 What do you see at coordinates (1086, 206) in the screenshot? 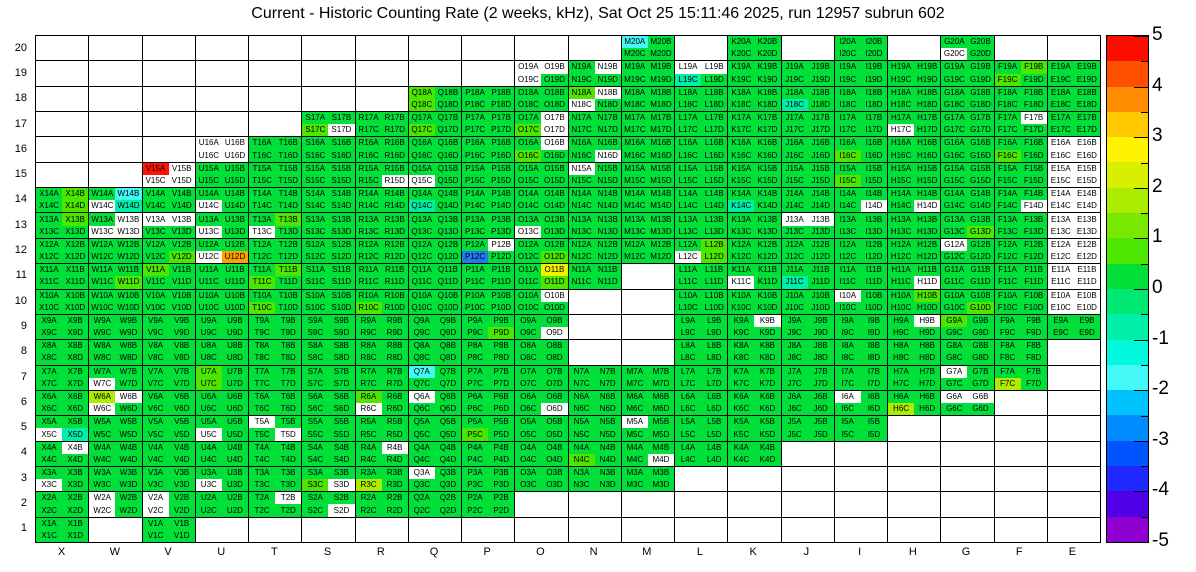
I see `cell-E14D: E14D` at bounding box center [1086, 206].